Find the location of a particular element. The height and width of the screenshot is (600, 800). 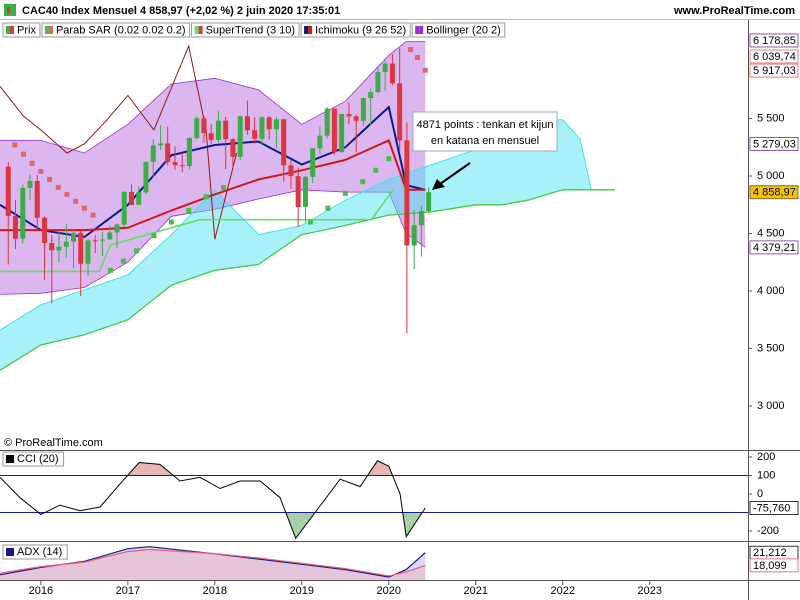

price-label: 6 039,74 is located at coordinates (774, 57).